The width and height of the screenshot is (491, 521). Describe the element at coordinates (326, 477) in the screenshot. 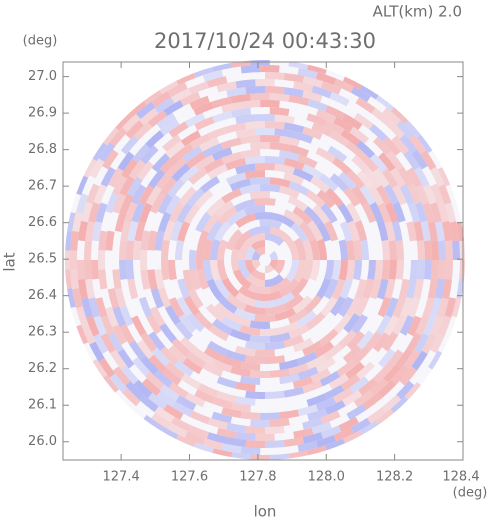

I see `x-tick-label: 128.0` at that location.